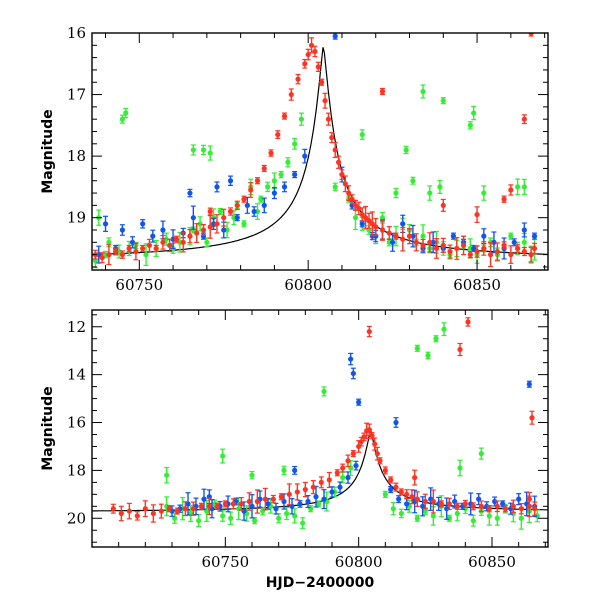 This screenshot has width=600, height=600. What do you see at coordinates (76, 218) in the screenshot?
I see `y-tick-label: 19` at bounding box center [76, 218].